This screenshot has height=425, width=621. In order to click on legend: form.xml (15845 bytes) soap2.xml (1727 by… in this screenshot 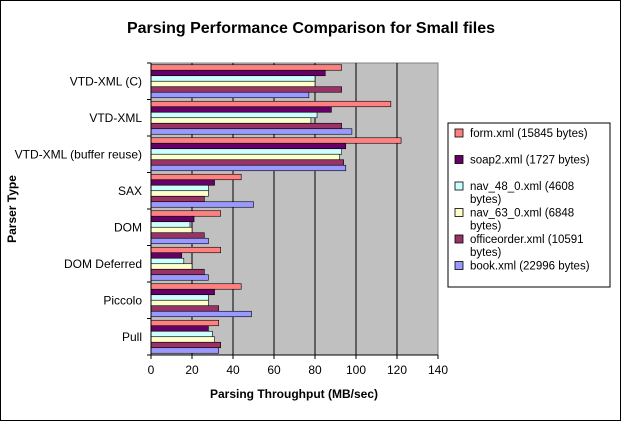, I will do `click(529, 205)`.